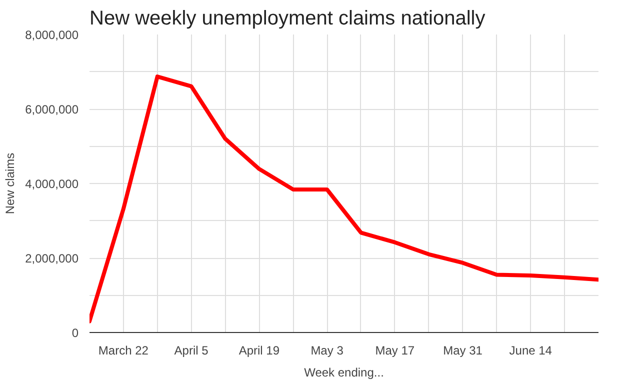 The height and width of the screenshot is (382, 618). Describe the element at coordinates (327, 351) in the screenshot. I see `x-tick-label: May 3` at that location.